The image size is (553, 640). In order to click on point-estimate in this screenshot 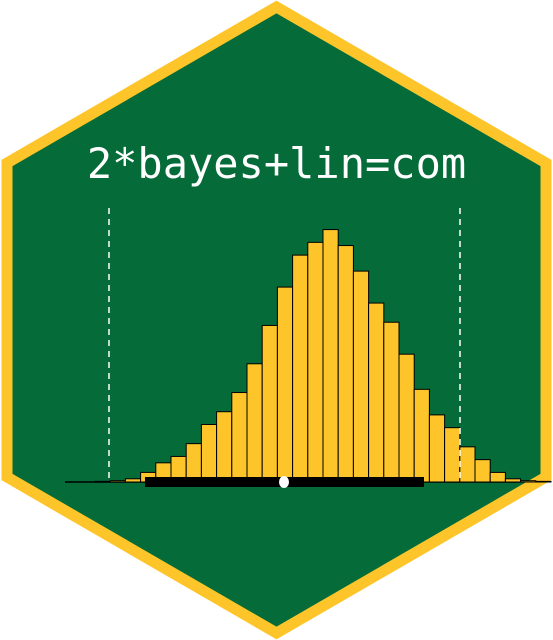, I will do `click(284, 482)`.